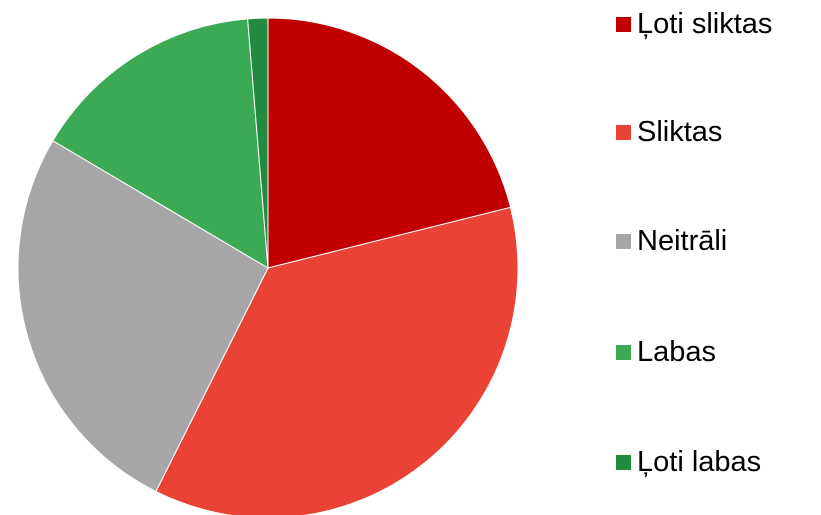 This screenshot has width=821, height=515. I want to click on legend-label: Neitrāli, so click(682, 241).